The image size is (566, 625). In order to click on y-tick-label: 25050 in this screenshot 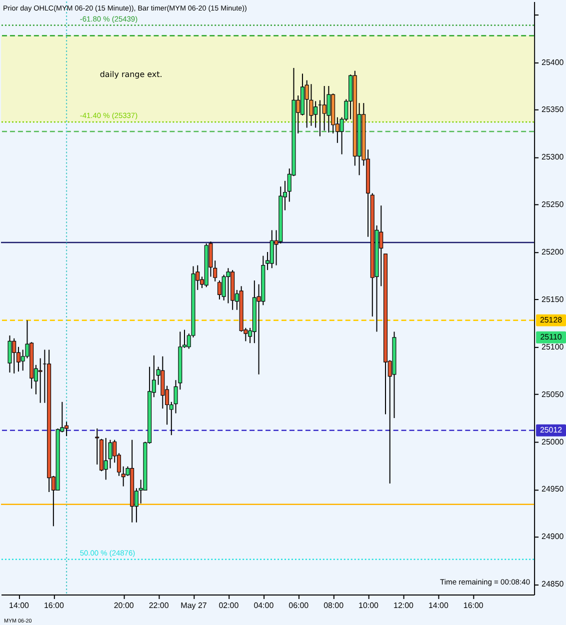, I will do `click(553, 394)`.